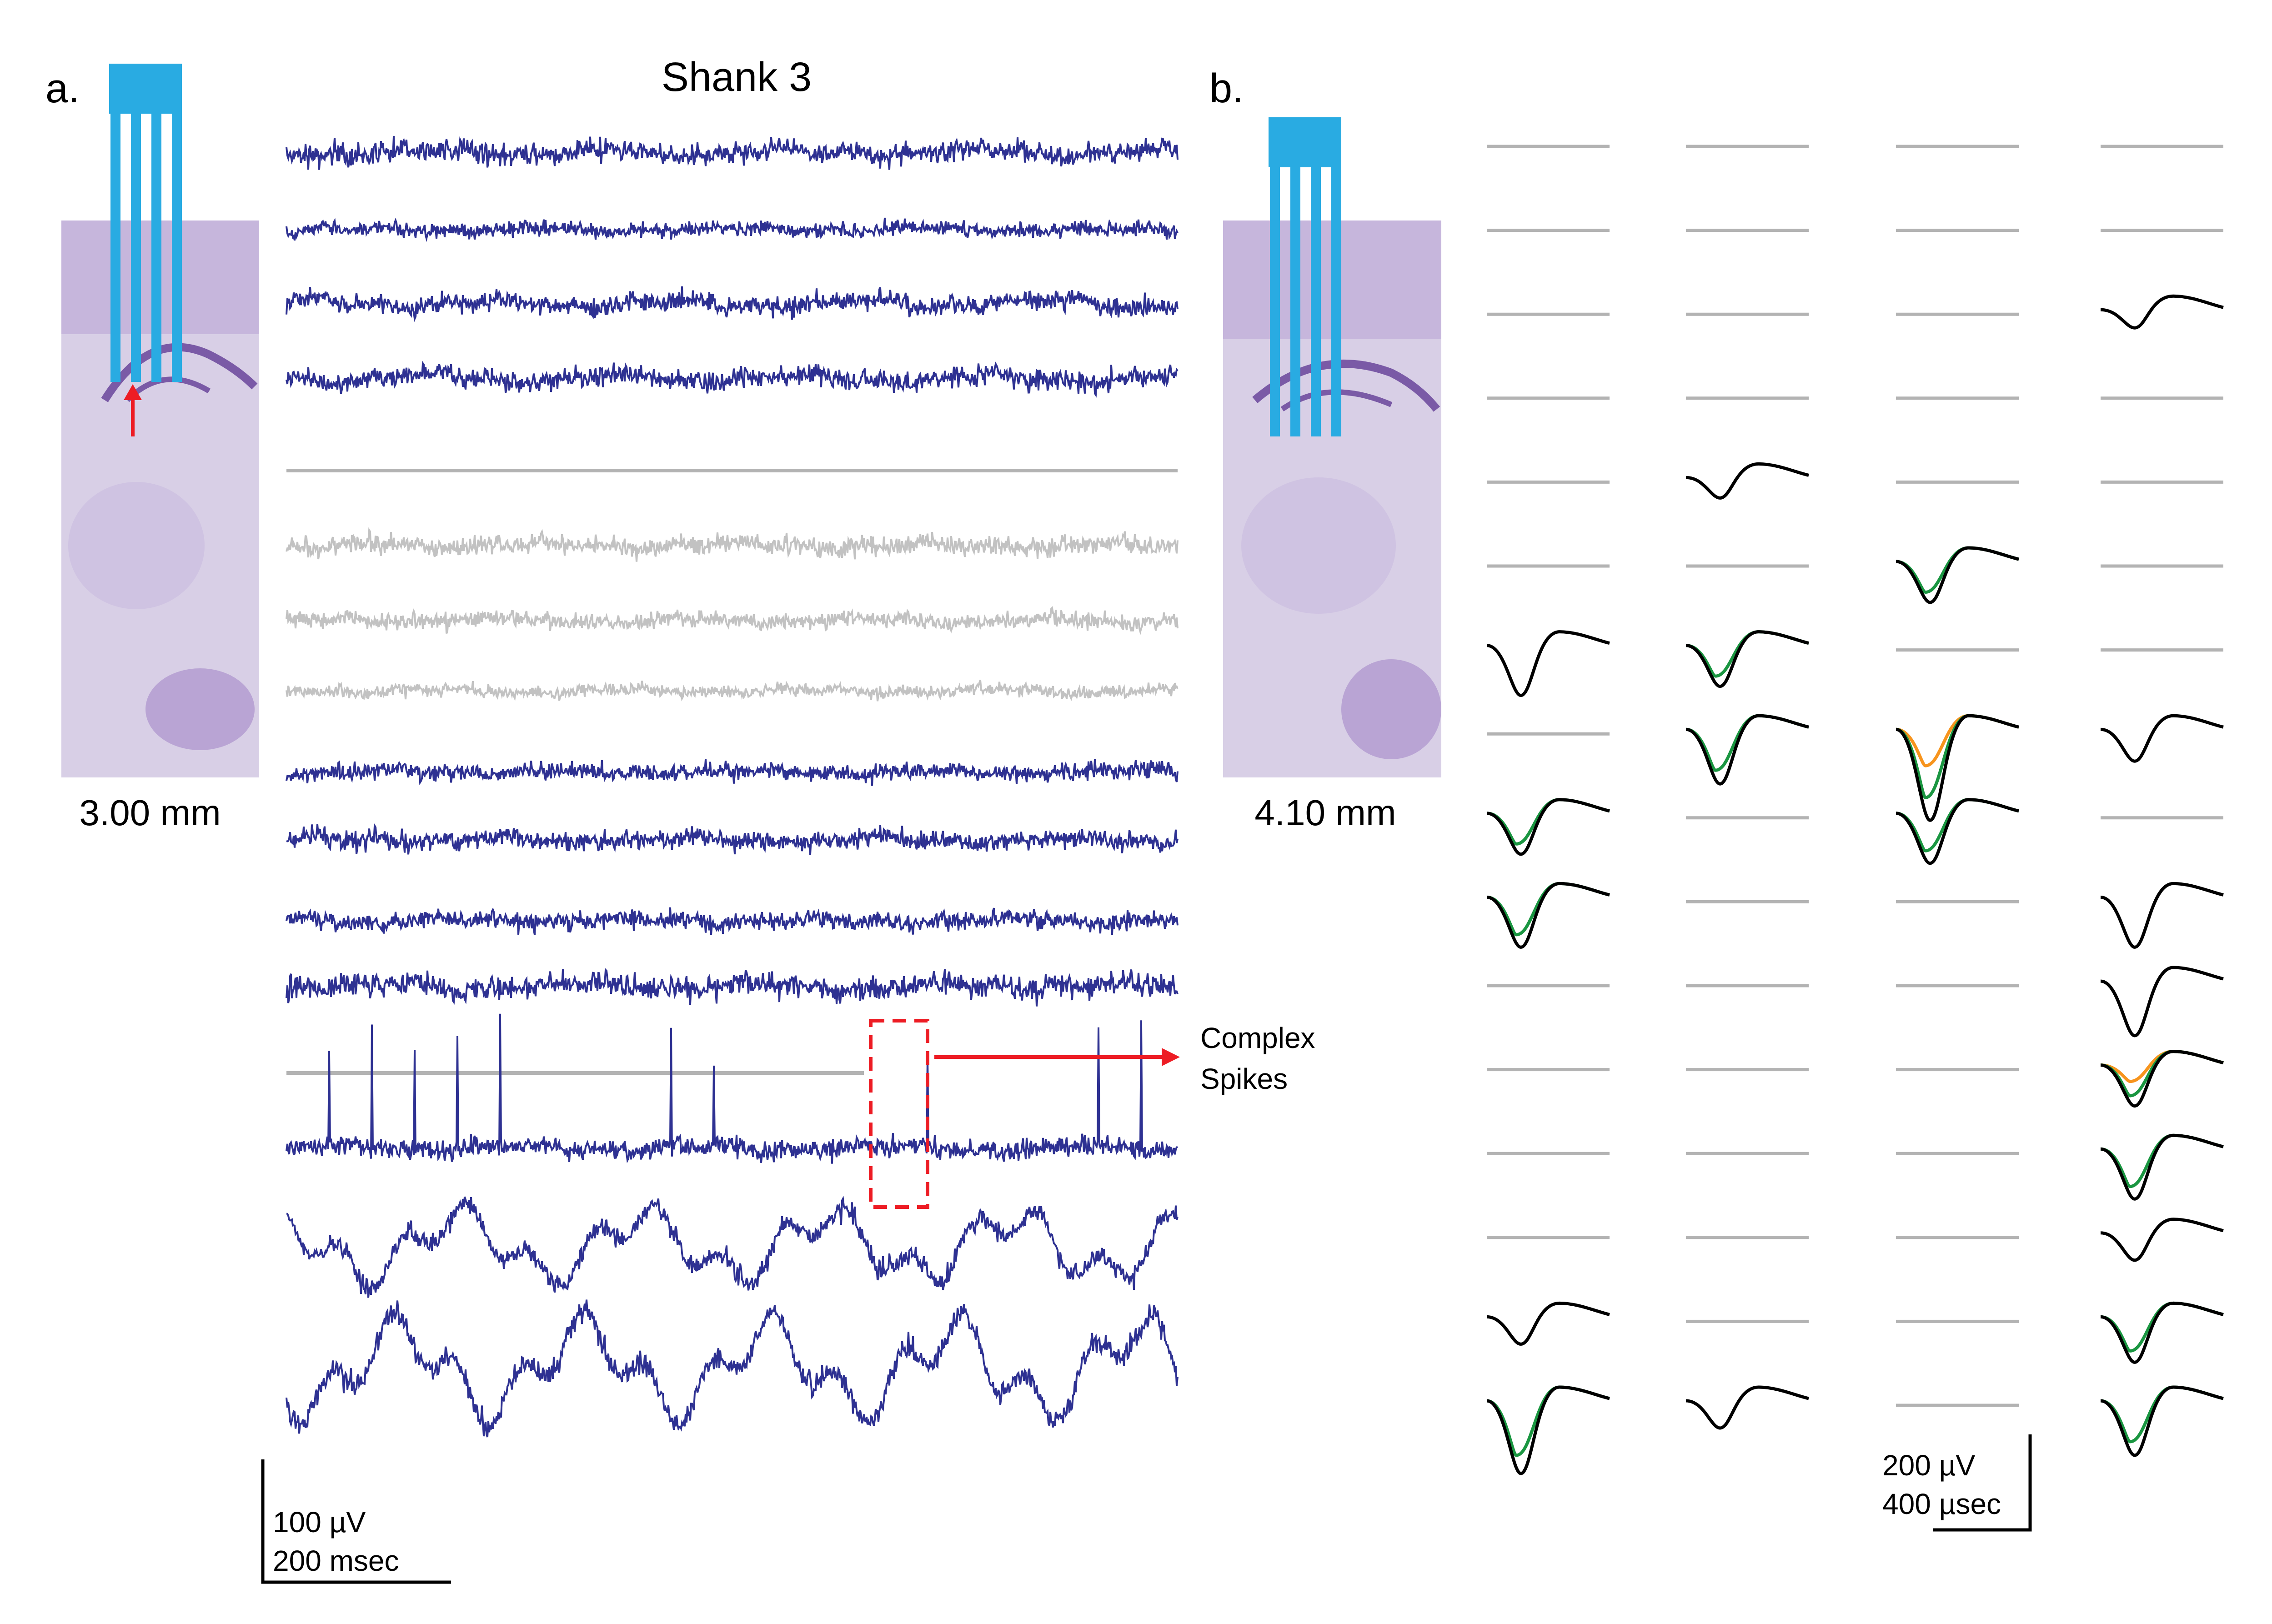 The height and width of the screenshot is (1624, 2272). I want to click on probe-a, so click(145, 250).